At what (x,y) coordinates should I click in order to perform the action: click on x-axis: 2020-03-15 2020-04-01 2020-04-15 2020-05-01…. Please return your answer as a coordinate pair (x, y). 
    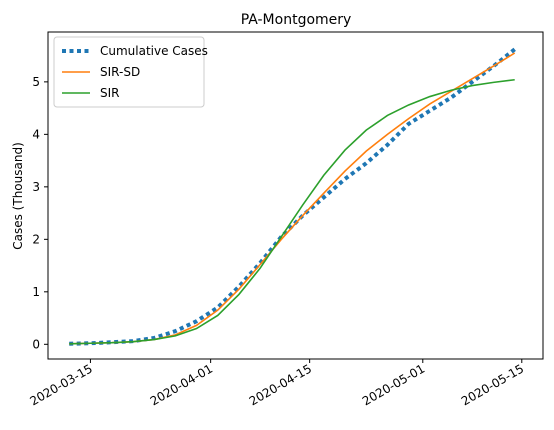
    Looking at the image, I should click on (277, 383).